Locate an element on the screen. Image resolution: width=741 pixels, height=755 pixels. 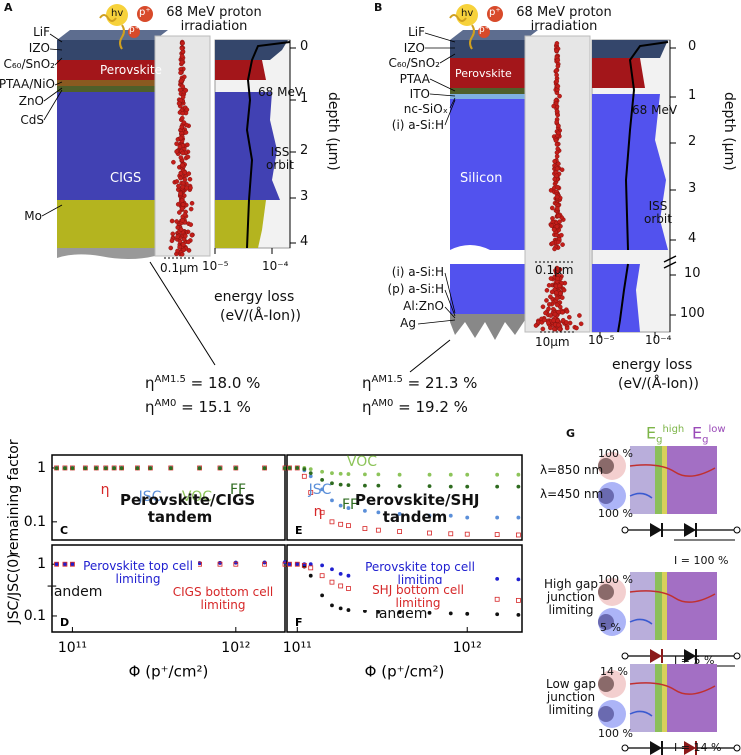
layer-label: LiF is located at coordinates (41, 32).